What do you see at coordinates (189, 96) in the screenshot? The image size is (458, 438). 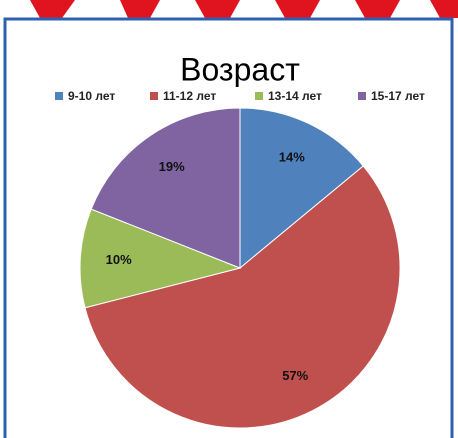 I see `legend-label: 11-12 лет` at bounding box center [189, 96].